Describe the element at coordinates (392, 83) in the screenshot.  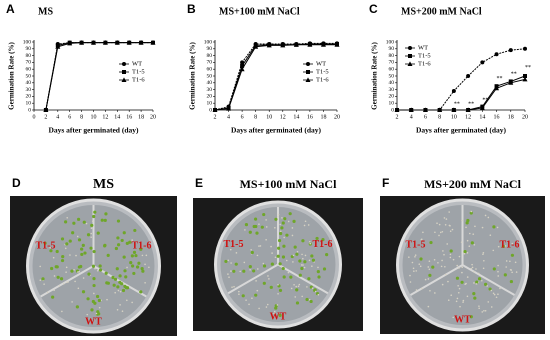
I see `y-tick-label: 40` at that location.